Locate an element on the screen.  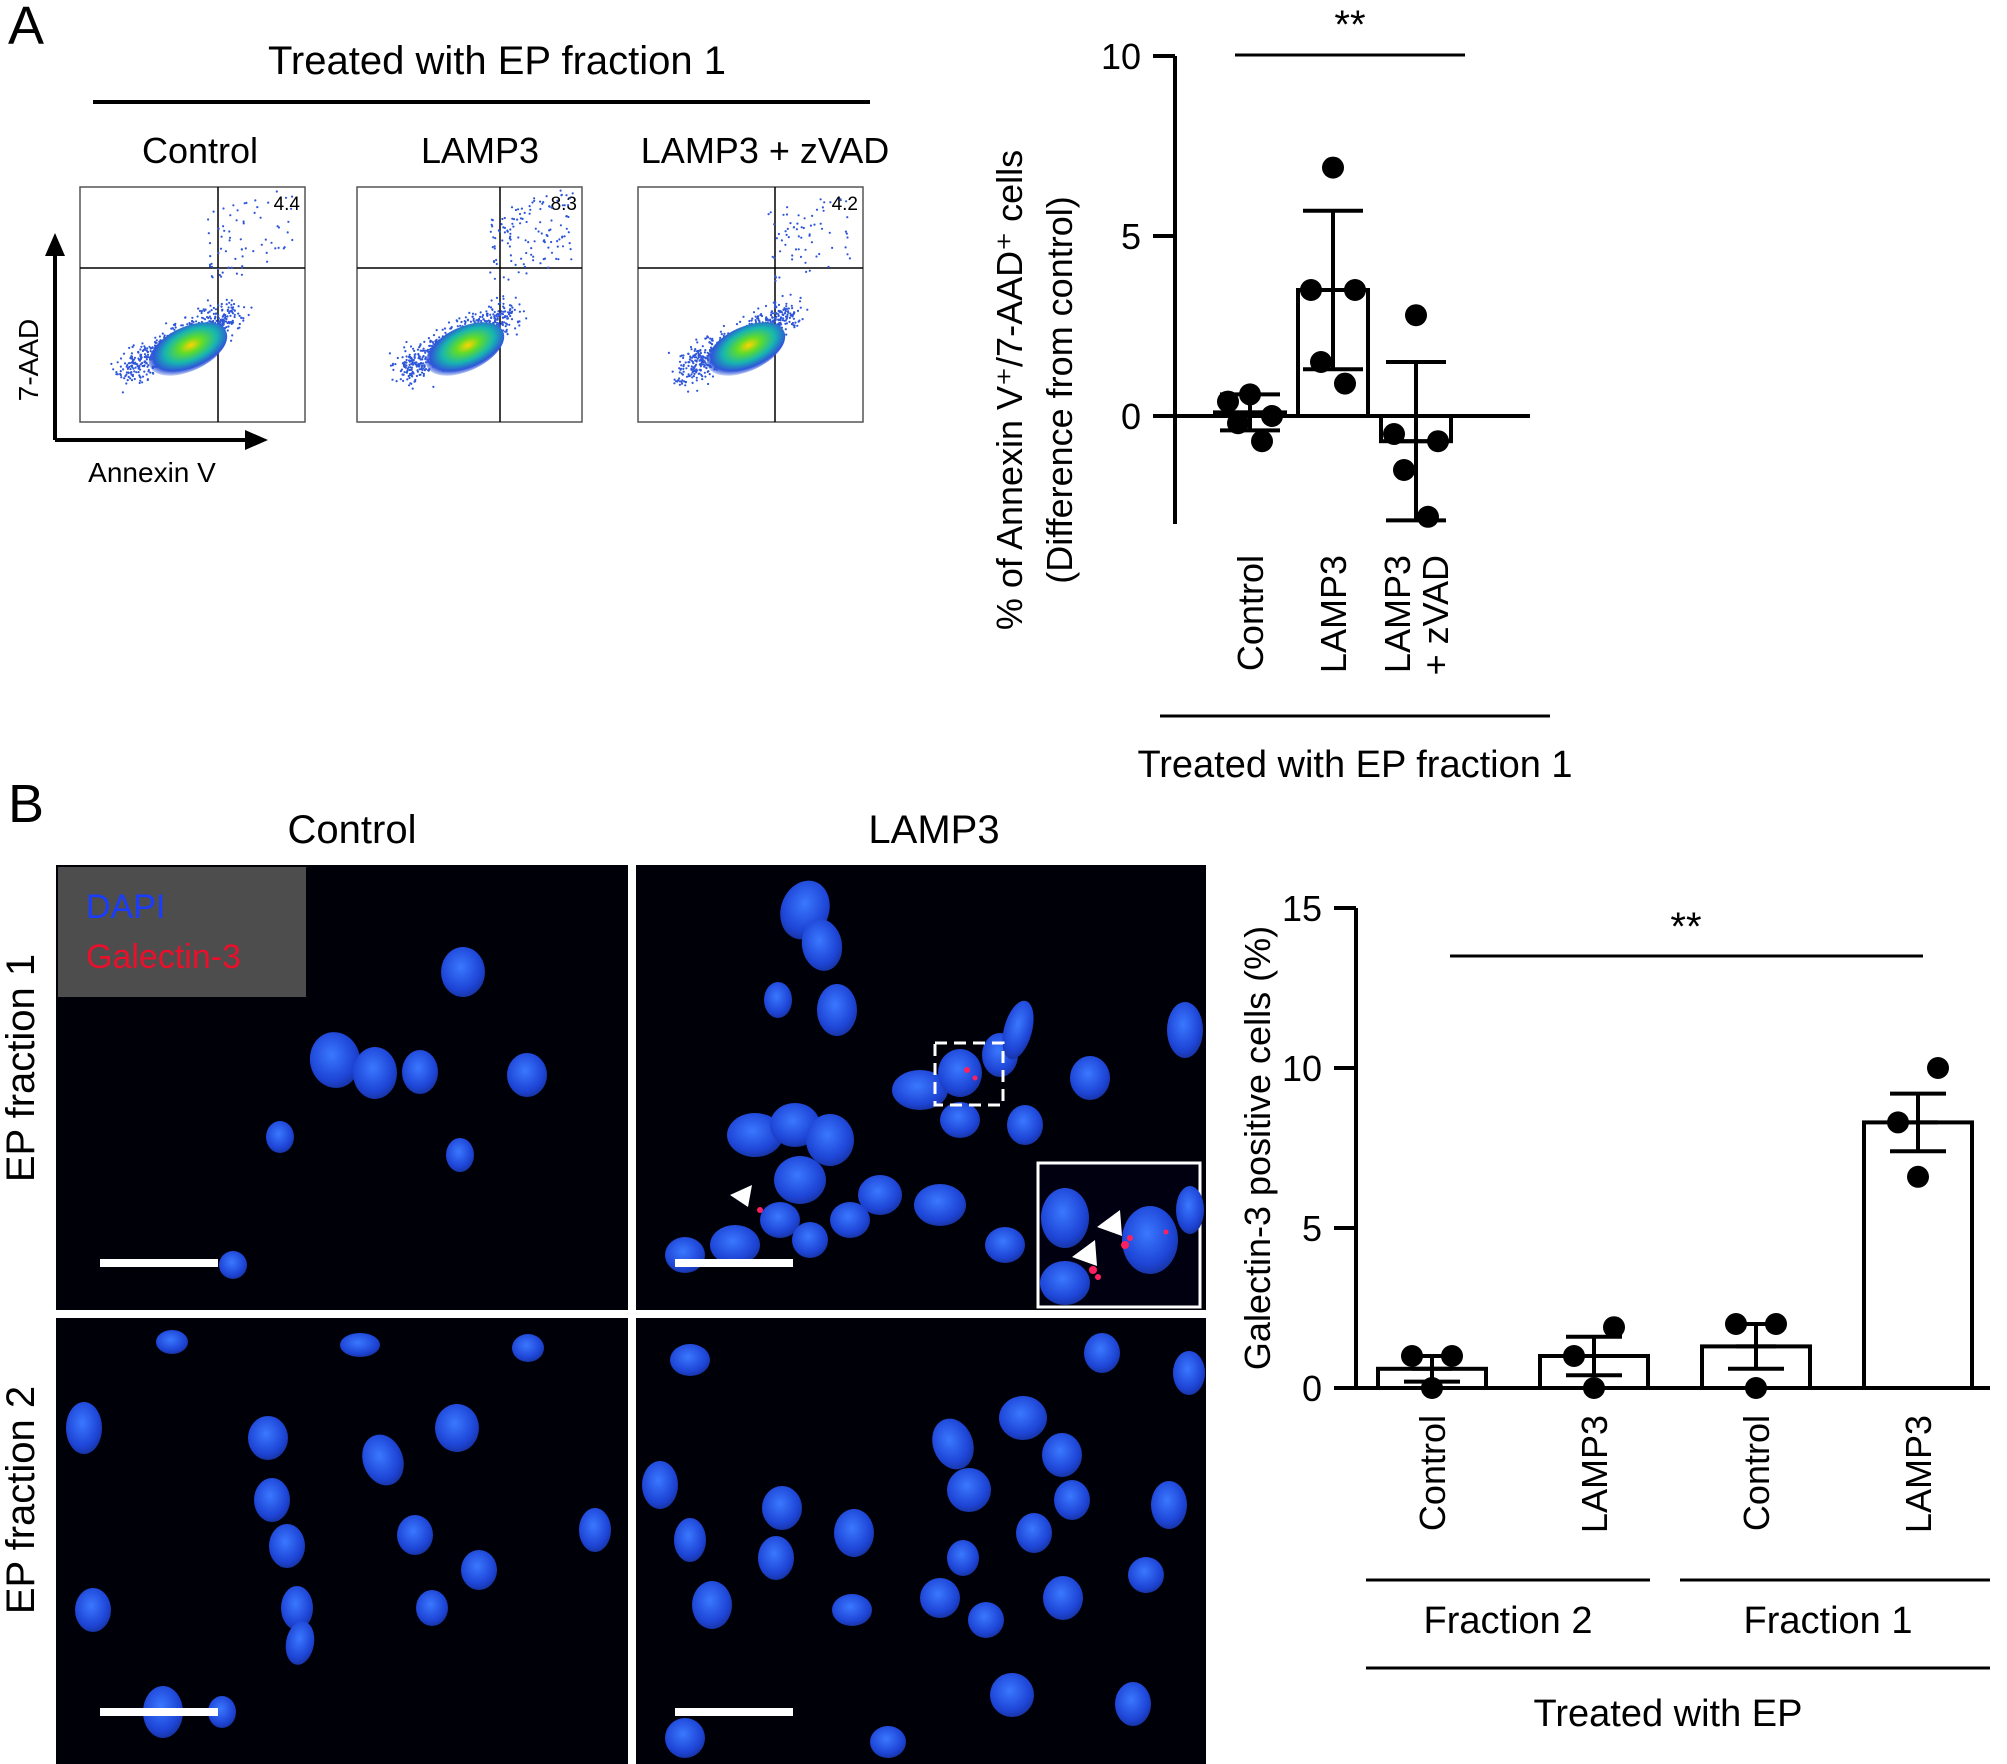
micrograph-fraction1-control: DAPI Galectin-3 is located at coordinates (342, 1087).